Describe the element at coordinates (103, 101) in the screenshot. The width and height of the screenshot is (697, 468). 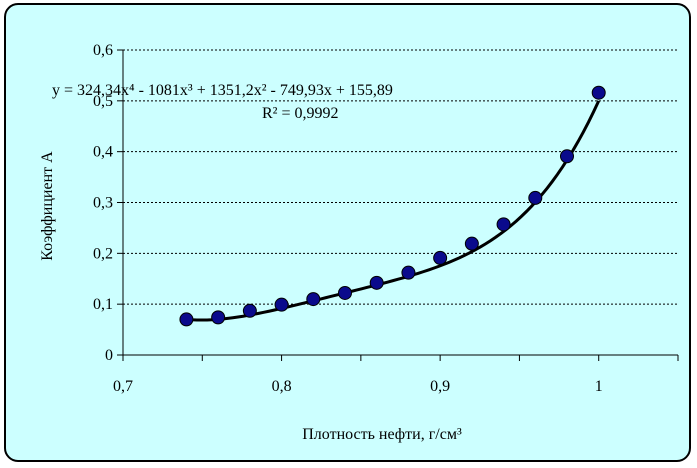
I see `y-tick-label: 0,5` at that location.